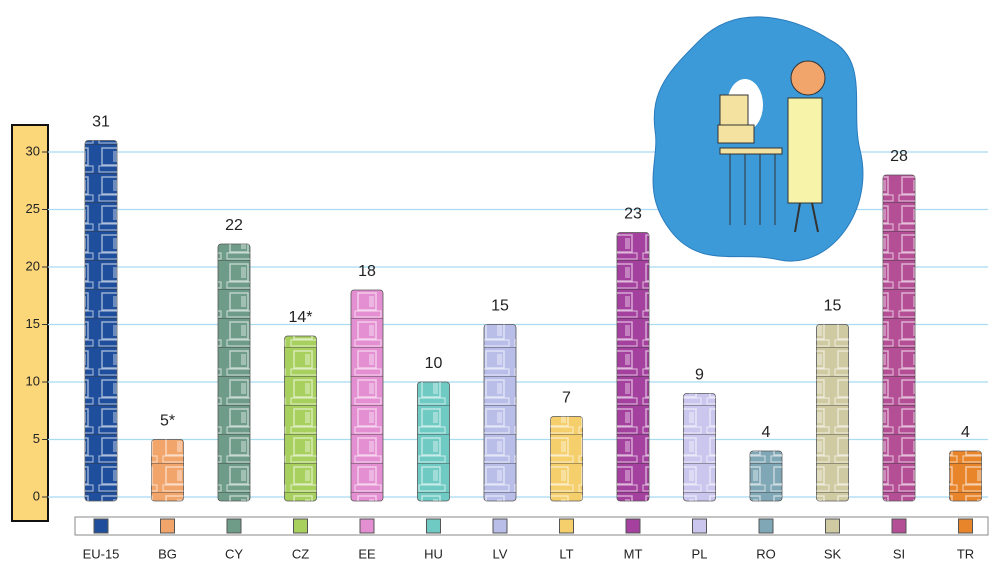 Image resolution: width=989 pixels, height=567 pixels. Describe the element at coordinates (300, 553) in the screenshot. I see `legend-label: CZ` at that location.